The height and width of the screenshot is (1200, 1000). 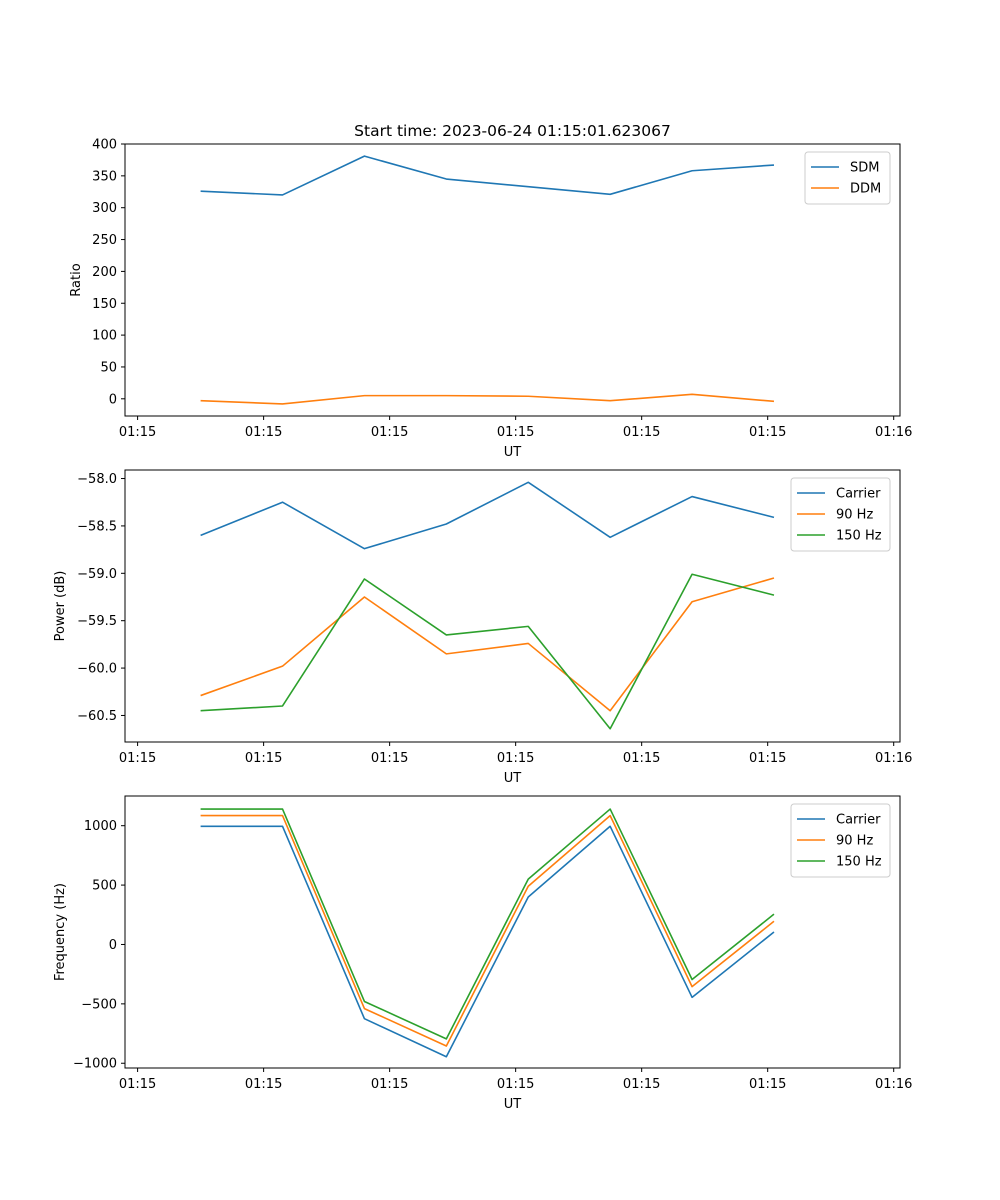 What do you see at coordinates (104, 208) in the screenshot?
I see `y-tick-label: 300` at bounding box center [104, 208].